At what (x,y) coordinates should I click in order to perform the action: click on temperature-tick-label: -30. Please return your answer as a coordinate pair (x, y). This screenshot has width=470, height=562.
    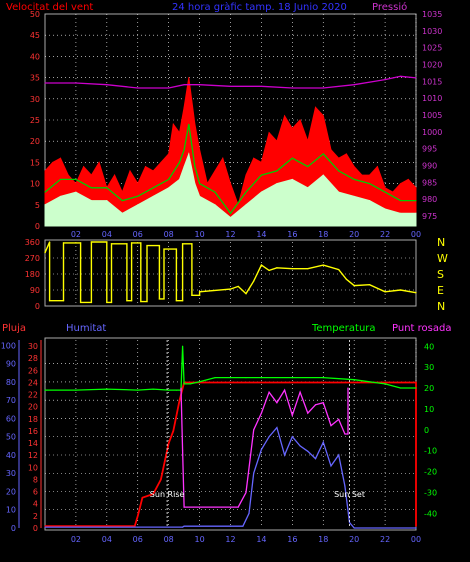
    Looking at the image, I should click on (430, 492).